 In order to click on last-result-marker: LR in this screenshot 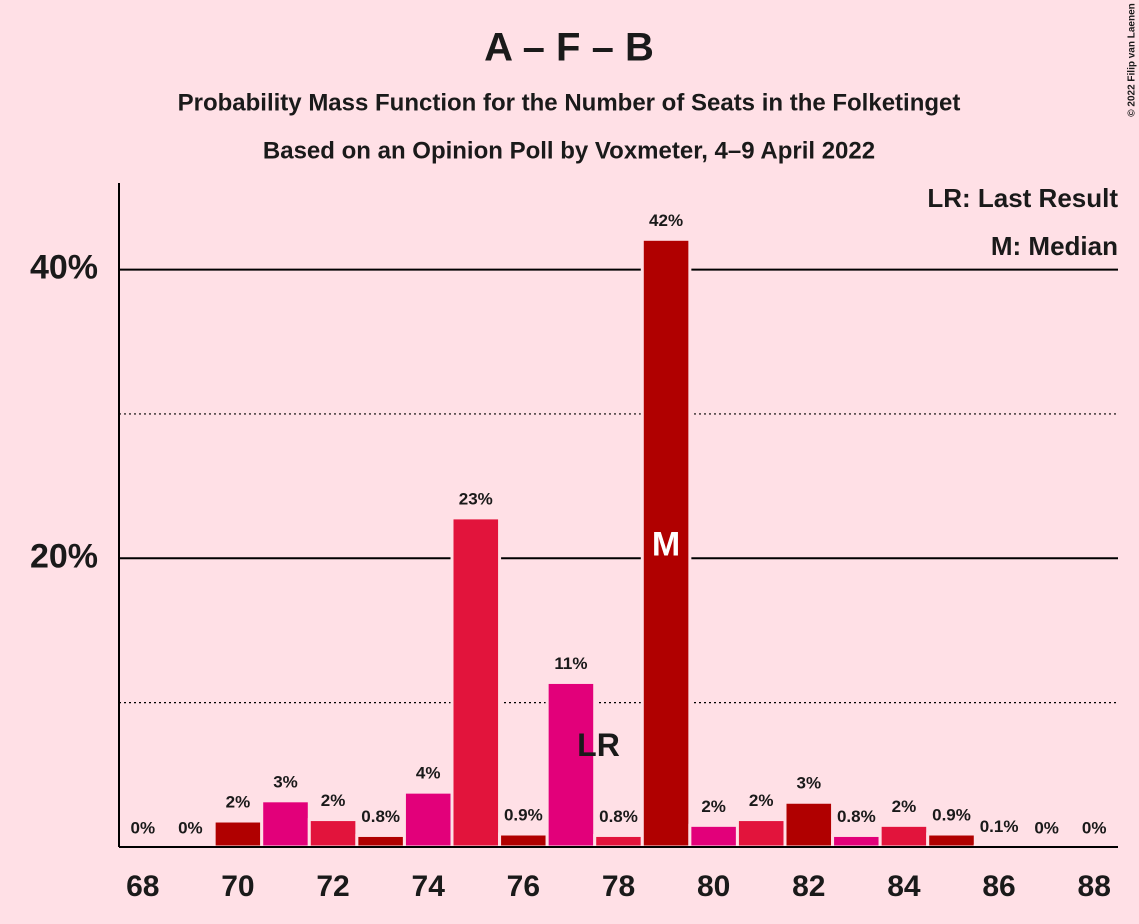, I will do `click(598, 745)`.